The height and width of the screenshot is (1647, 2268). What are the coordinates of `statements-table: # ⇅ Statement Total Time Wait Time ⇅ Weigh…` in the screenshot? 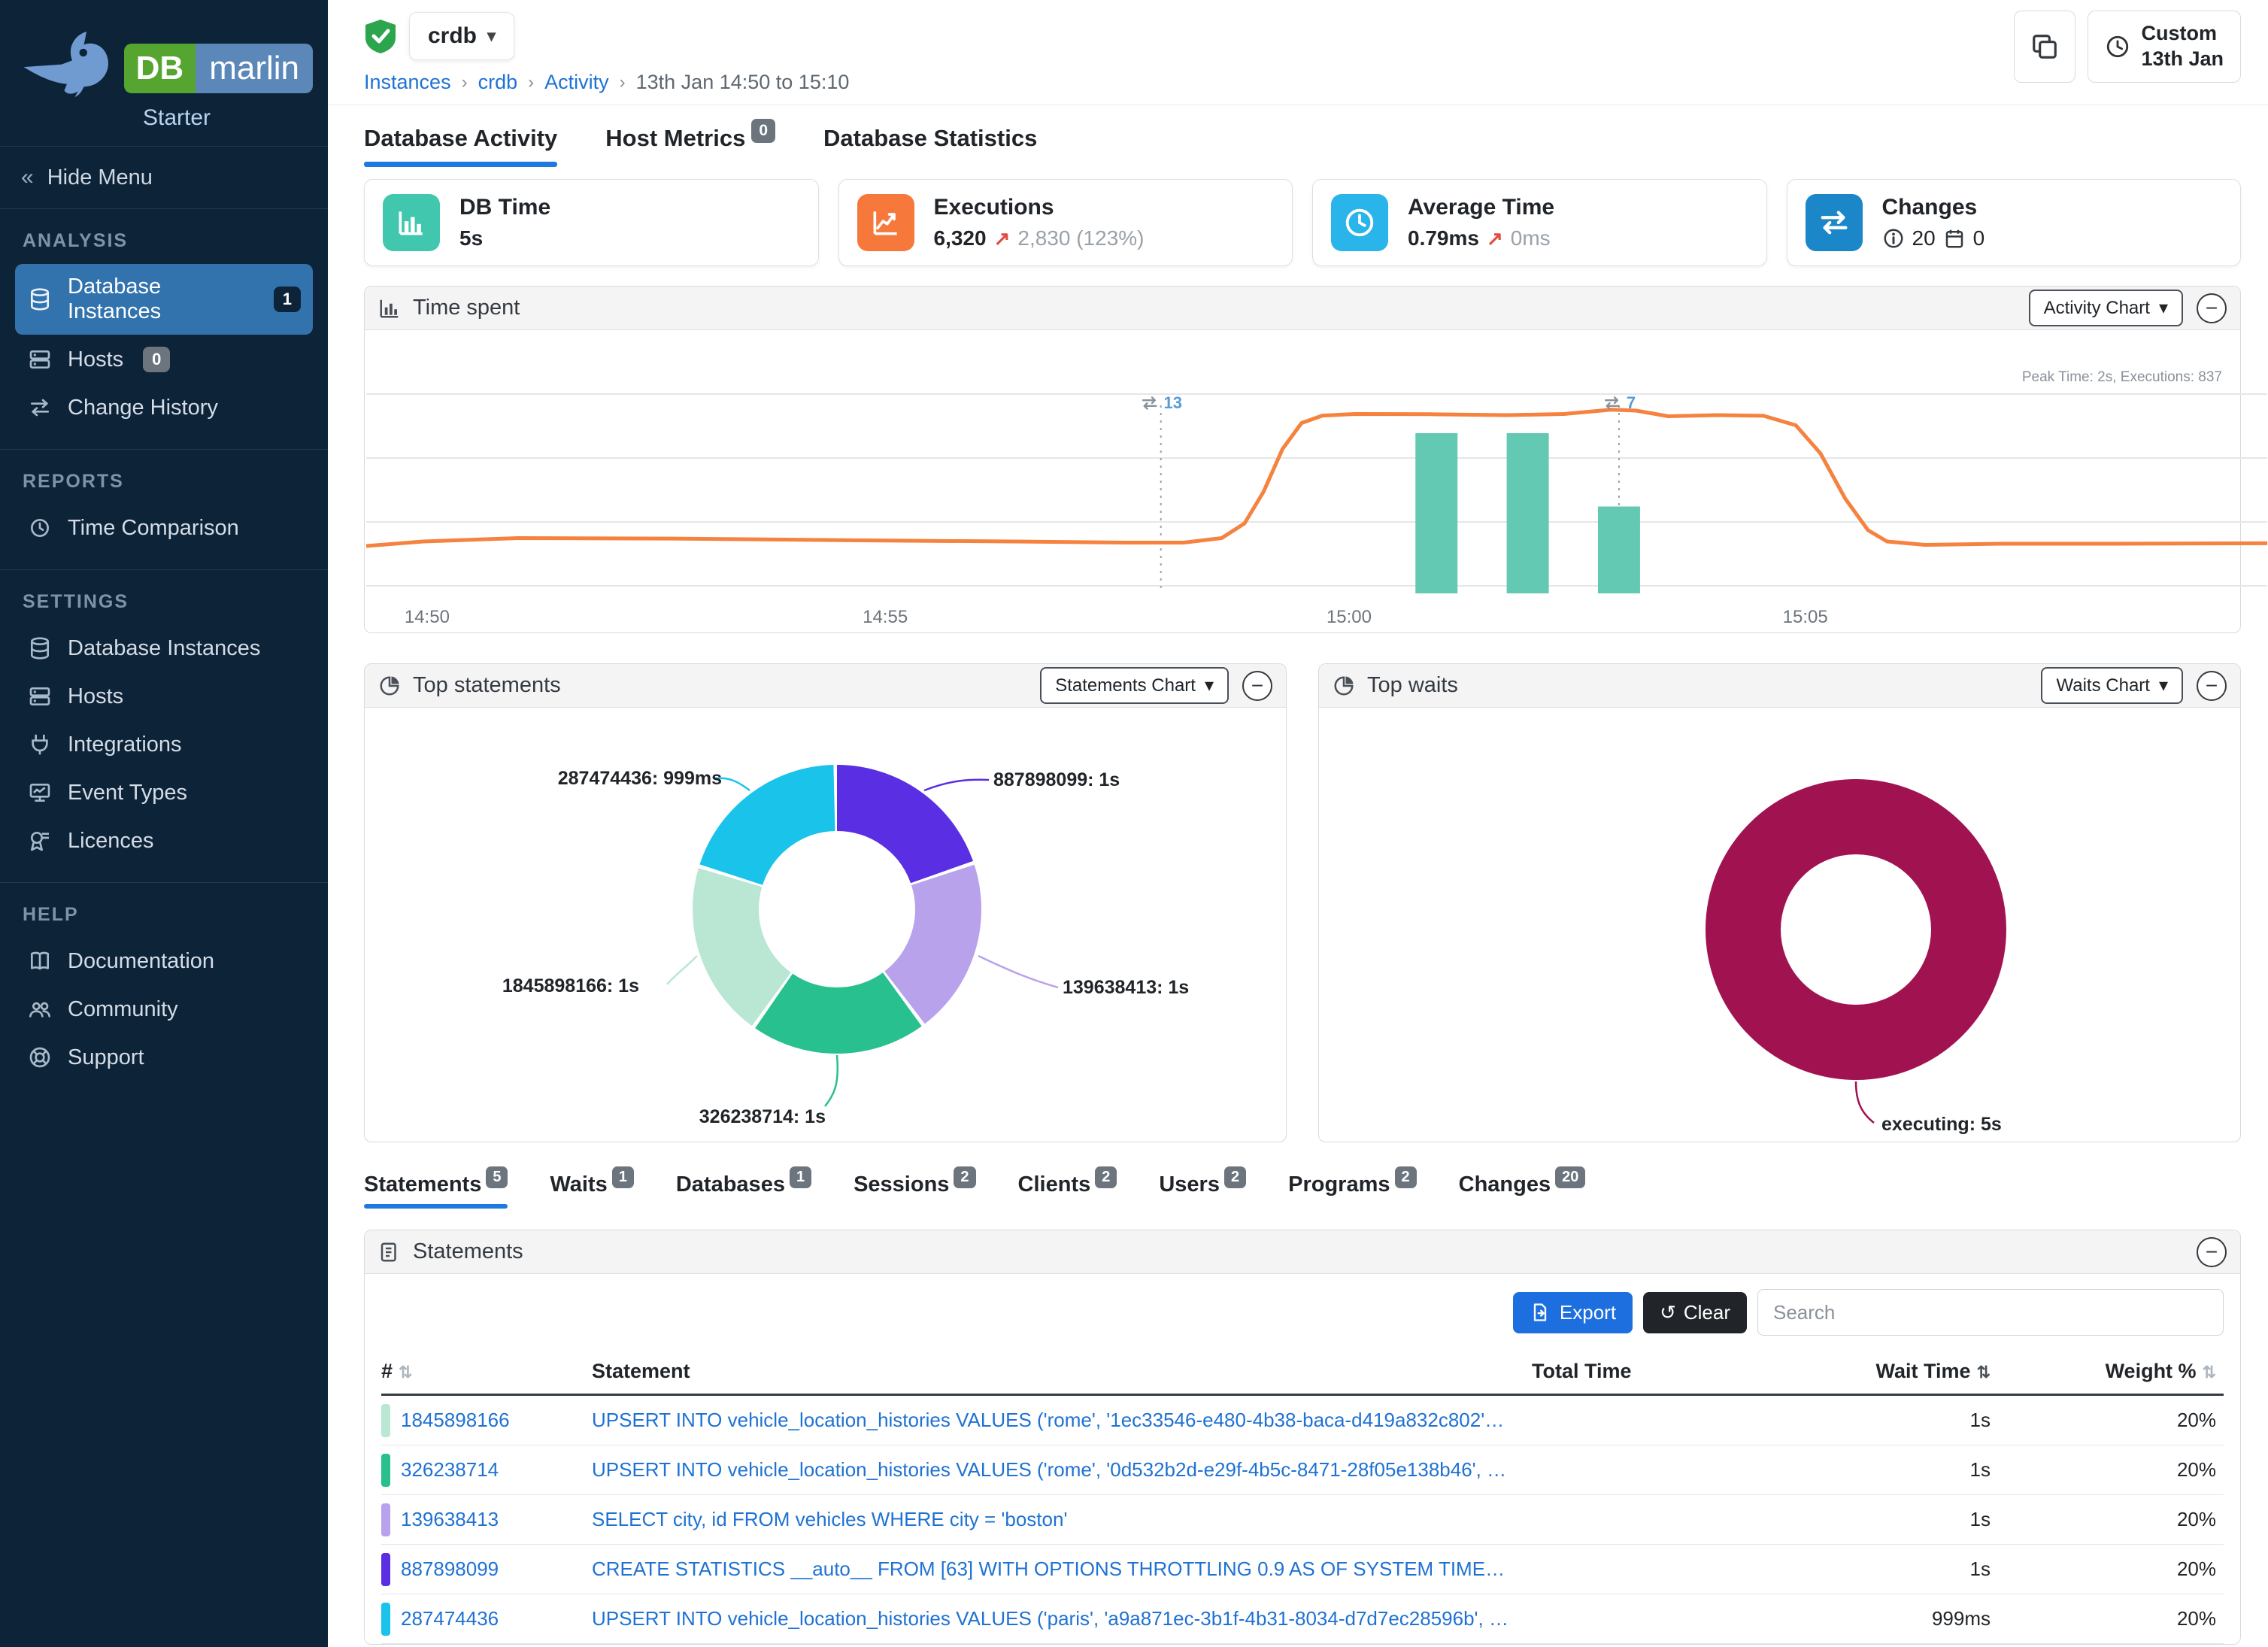 It's located at (1302, 1498).